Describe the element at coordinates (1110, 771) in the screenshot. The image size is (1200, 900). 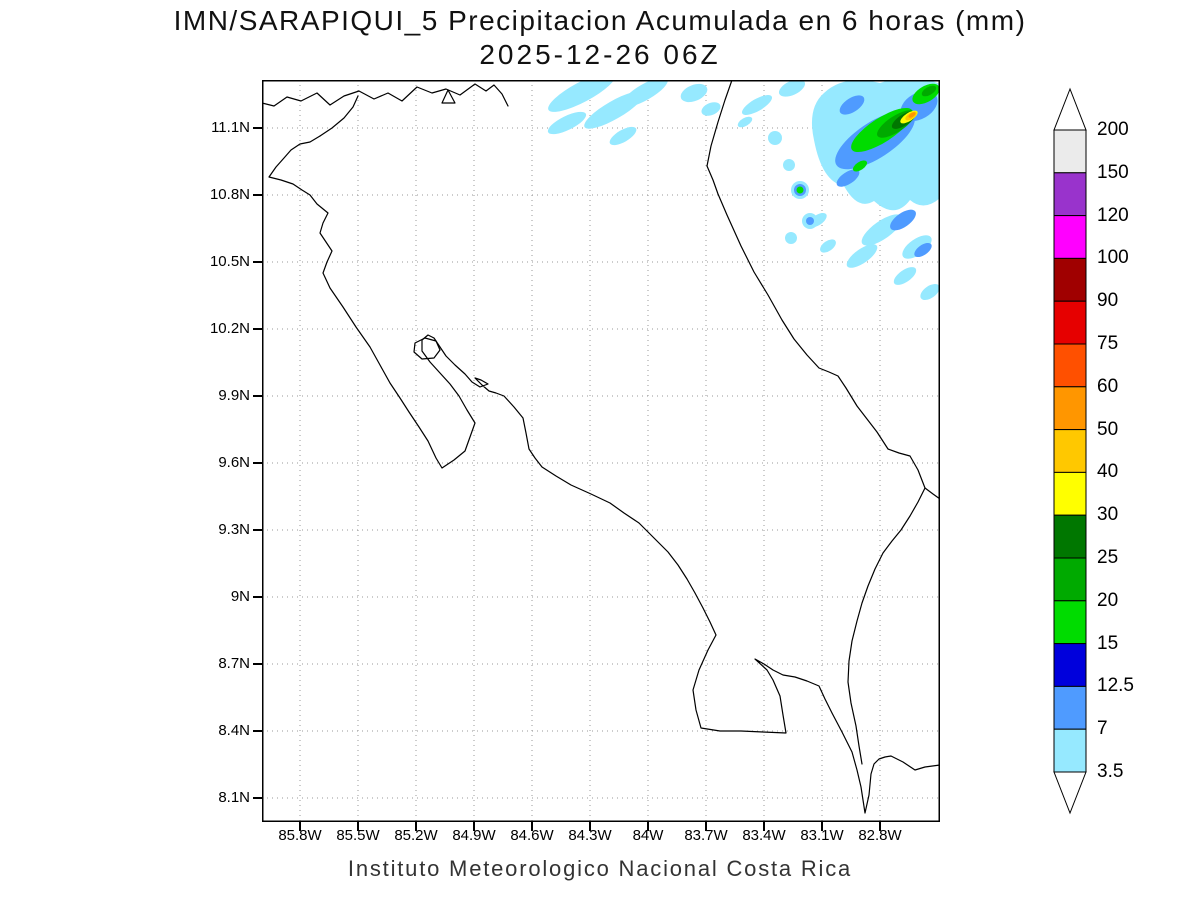
I see `colorbar-value-label: 3.5` at that location.